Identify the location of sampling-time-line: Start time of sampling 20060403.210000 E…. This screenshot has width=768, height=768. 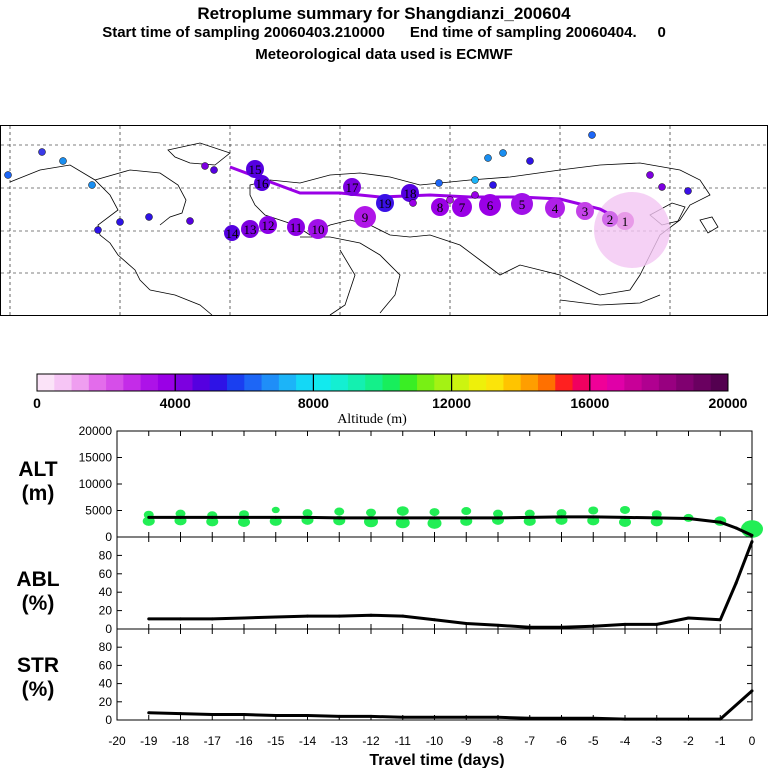
(384, 32).